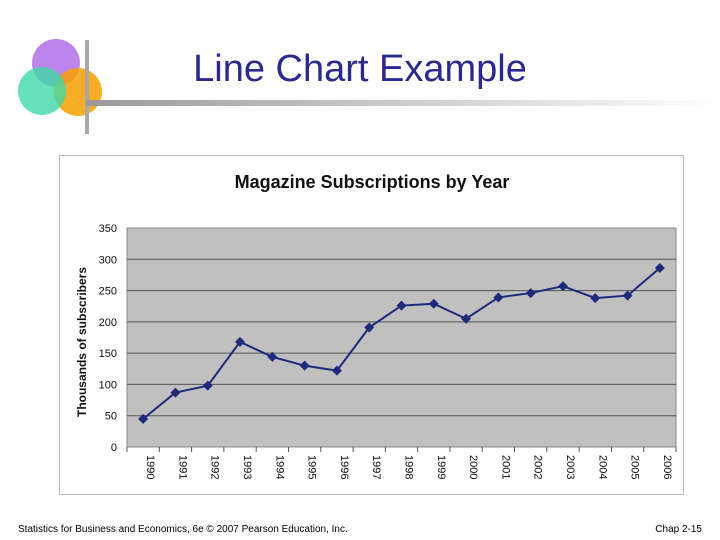 The width and height of the screenshot is (720, 540). Describe the element at coordinates (635, 467) in the screenshot. I see `x-tick-label: 2005` at that location.